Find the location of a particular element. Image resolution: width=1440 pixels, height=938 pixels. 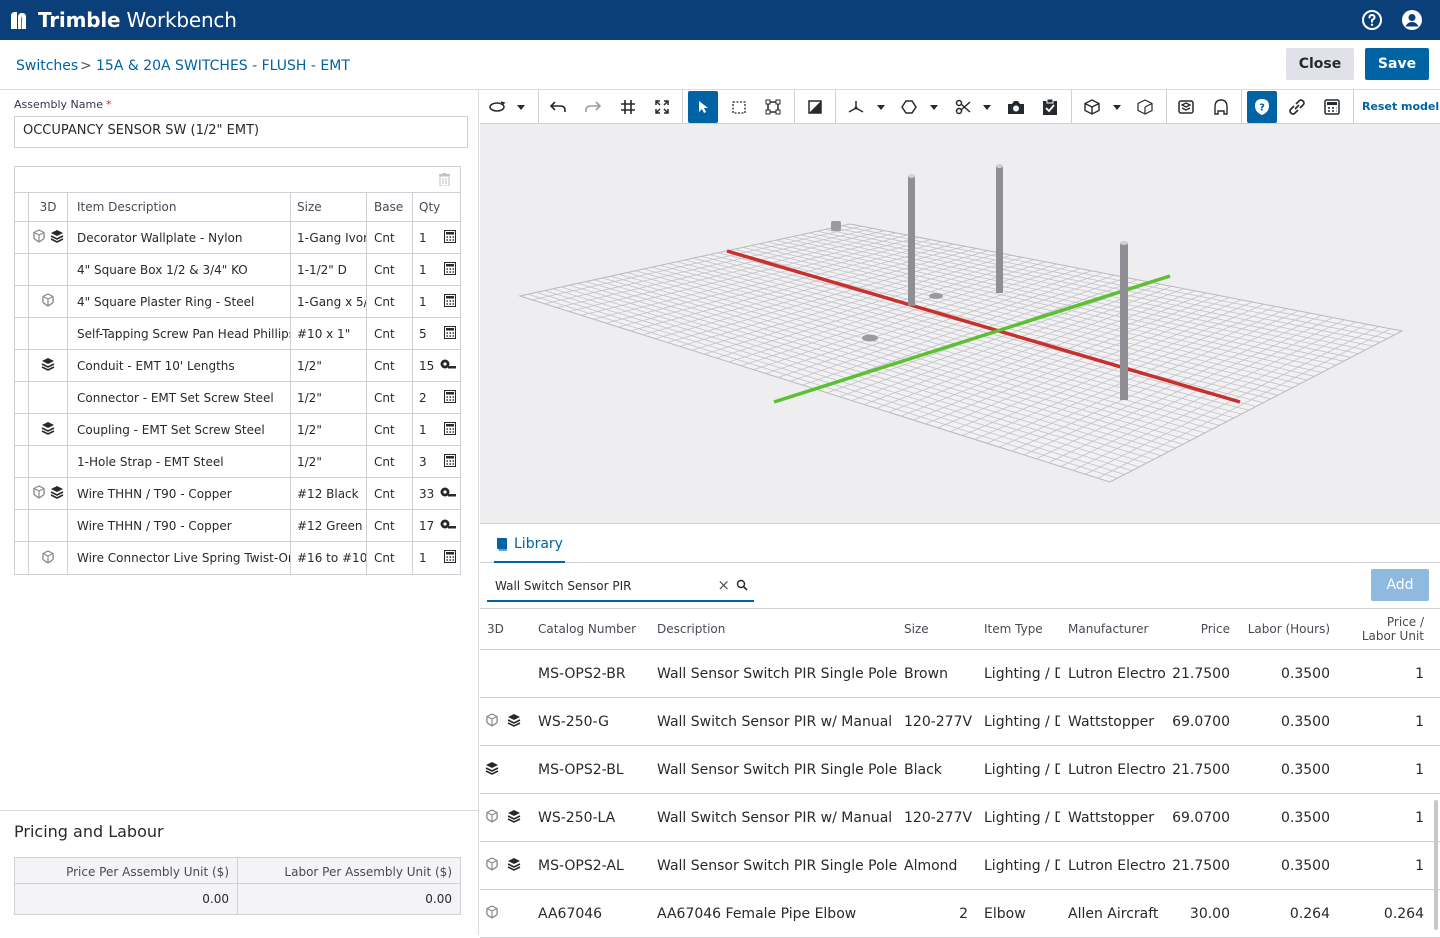

box-model is located at coordinates (836, 226).